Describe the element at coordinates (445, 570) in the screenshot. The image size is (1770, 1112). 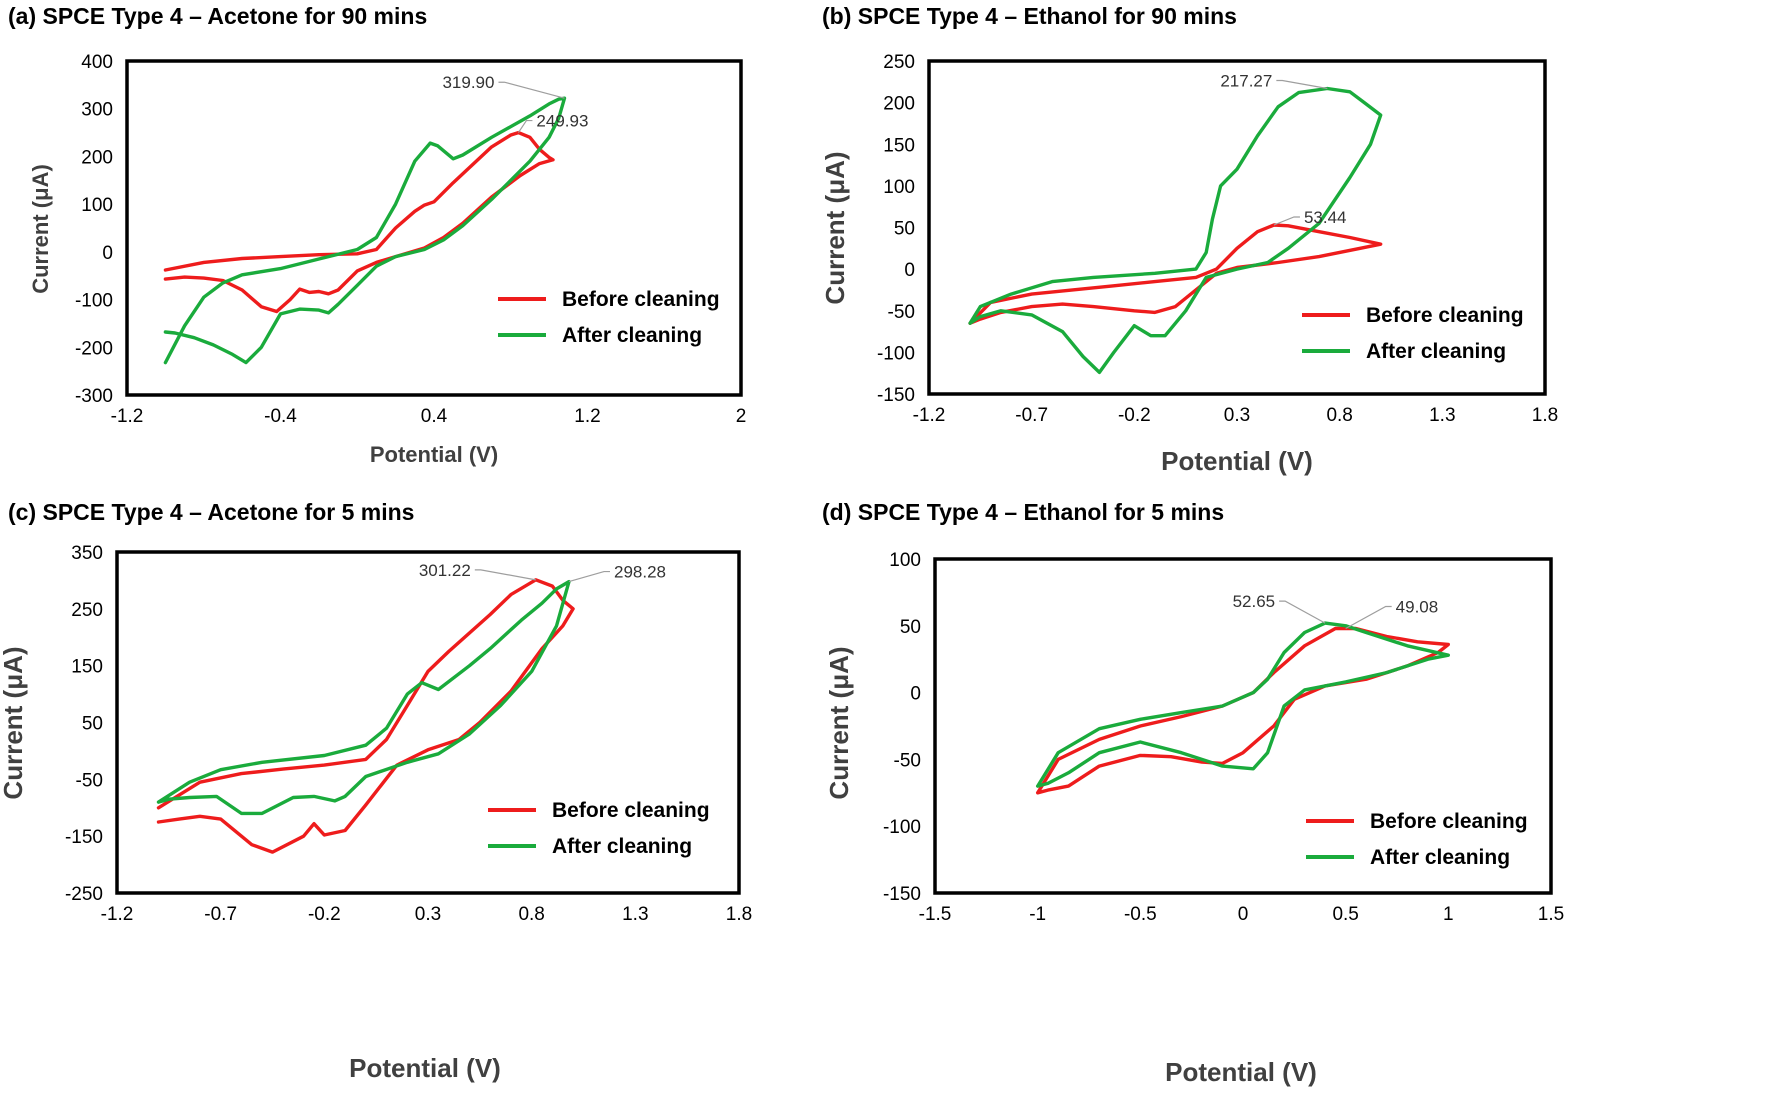
I see `peak-annotation-label: 301.22` at that location.